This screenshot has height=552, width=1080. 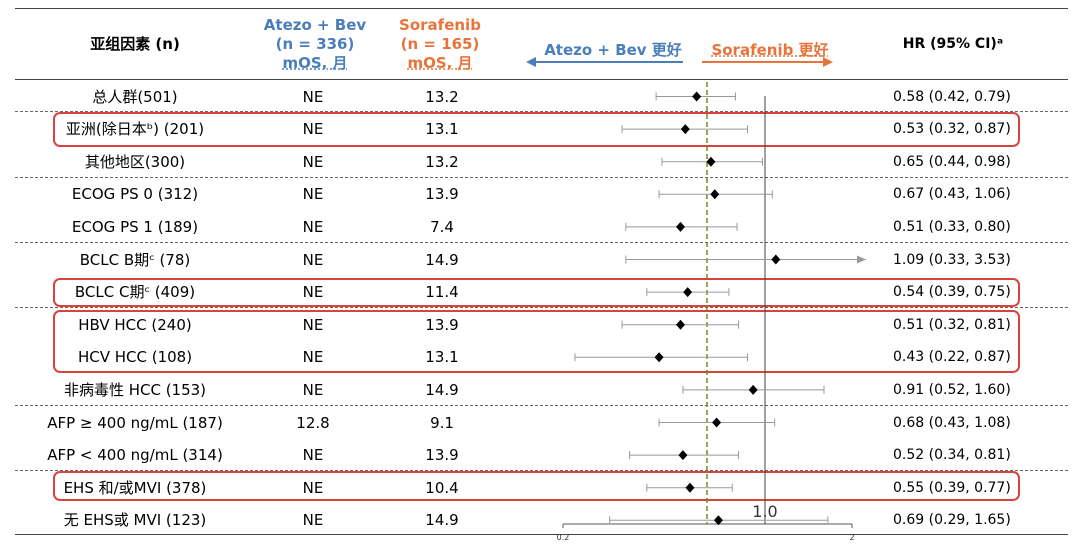 I want to click on hr-ci-value: 0.54 (0.39, 0.75), so click(x=952, y=292).